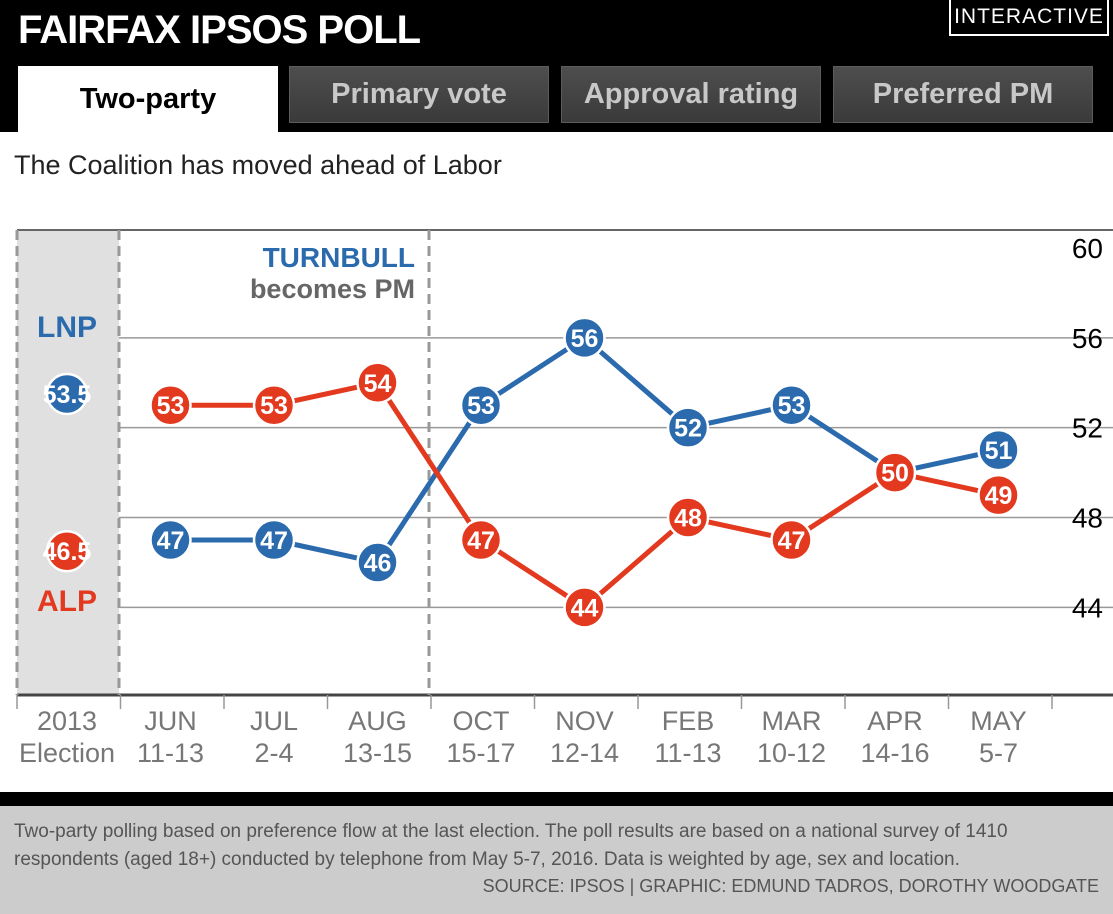 The image size is (1113, 914). I want to click on alp-data-label: 44, so click(585, 608).